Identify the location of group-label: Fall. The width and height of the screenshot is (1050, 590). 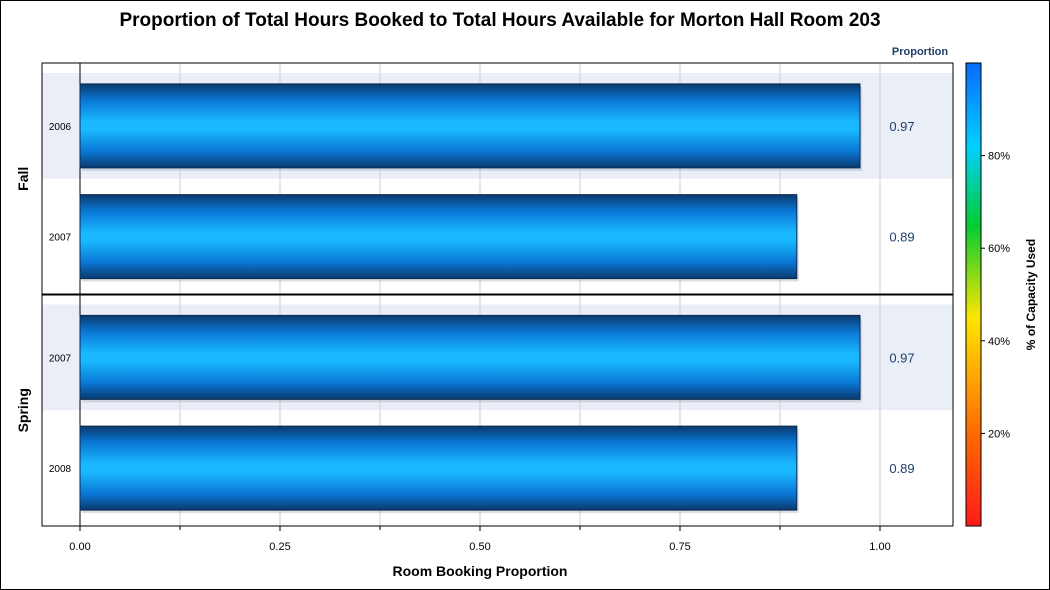
(23, 179).